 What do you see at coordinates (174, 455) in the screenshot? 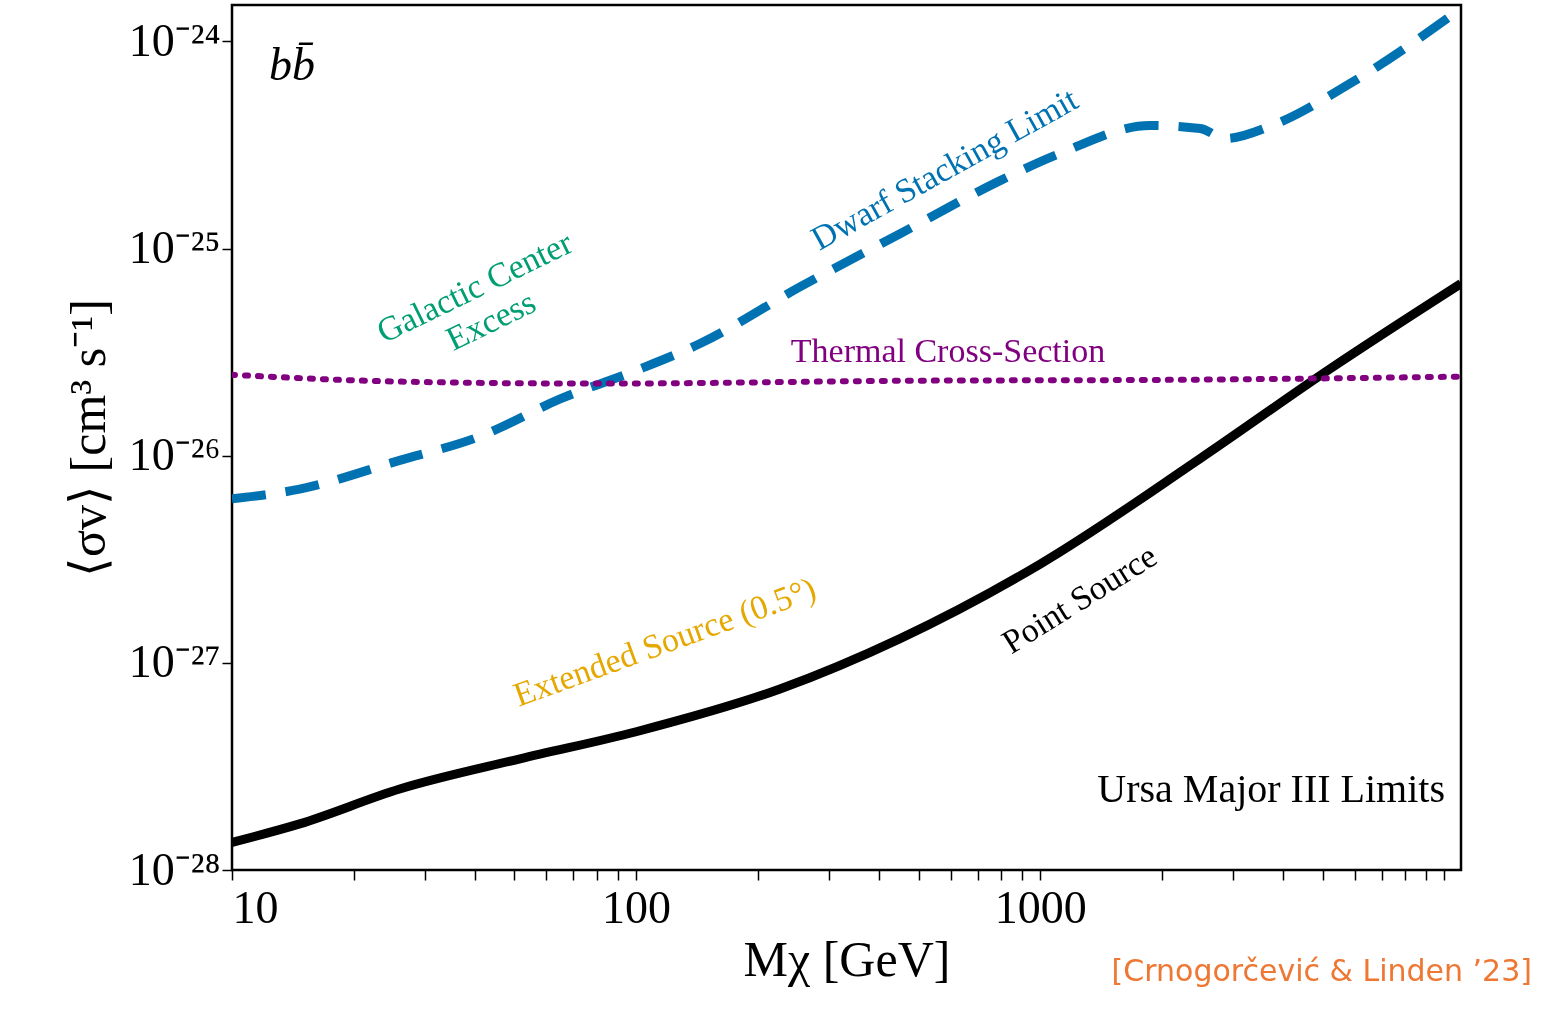
I see `y-tick-label: 10⁻²⁶` at bounding box center [174, 455].